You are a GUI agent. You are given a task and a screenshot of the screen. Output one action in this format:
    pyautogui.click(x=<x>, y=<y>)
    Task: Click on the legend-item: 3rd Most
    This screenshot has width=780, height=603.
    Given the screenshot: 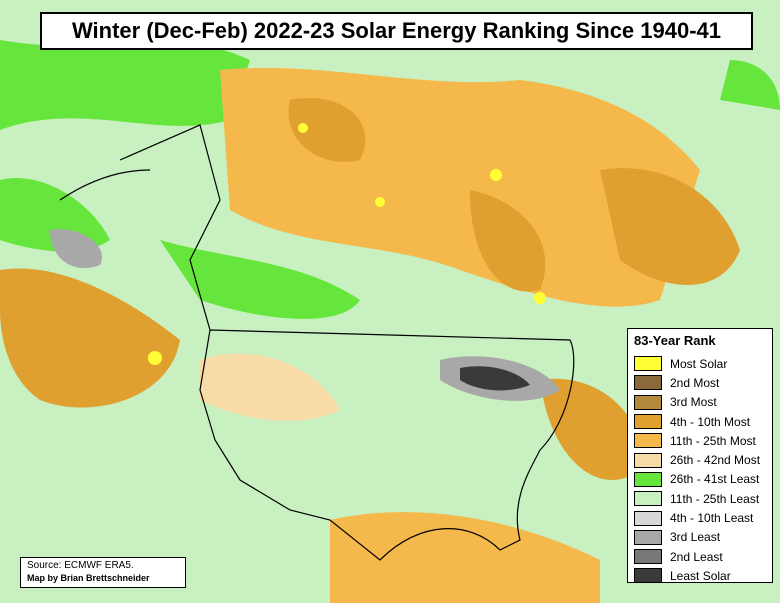 What is the action you would take?
    pyautogui.click(x=700, y=402)
    